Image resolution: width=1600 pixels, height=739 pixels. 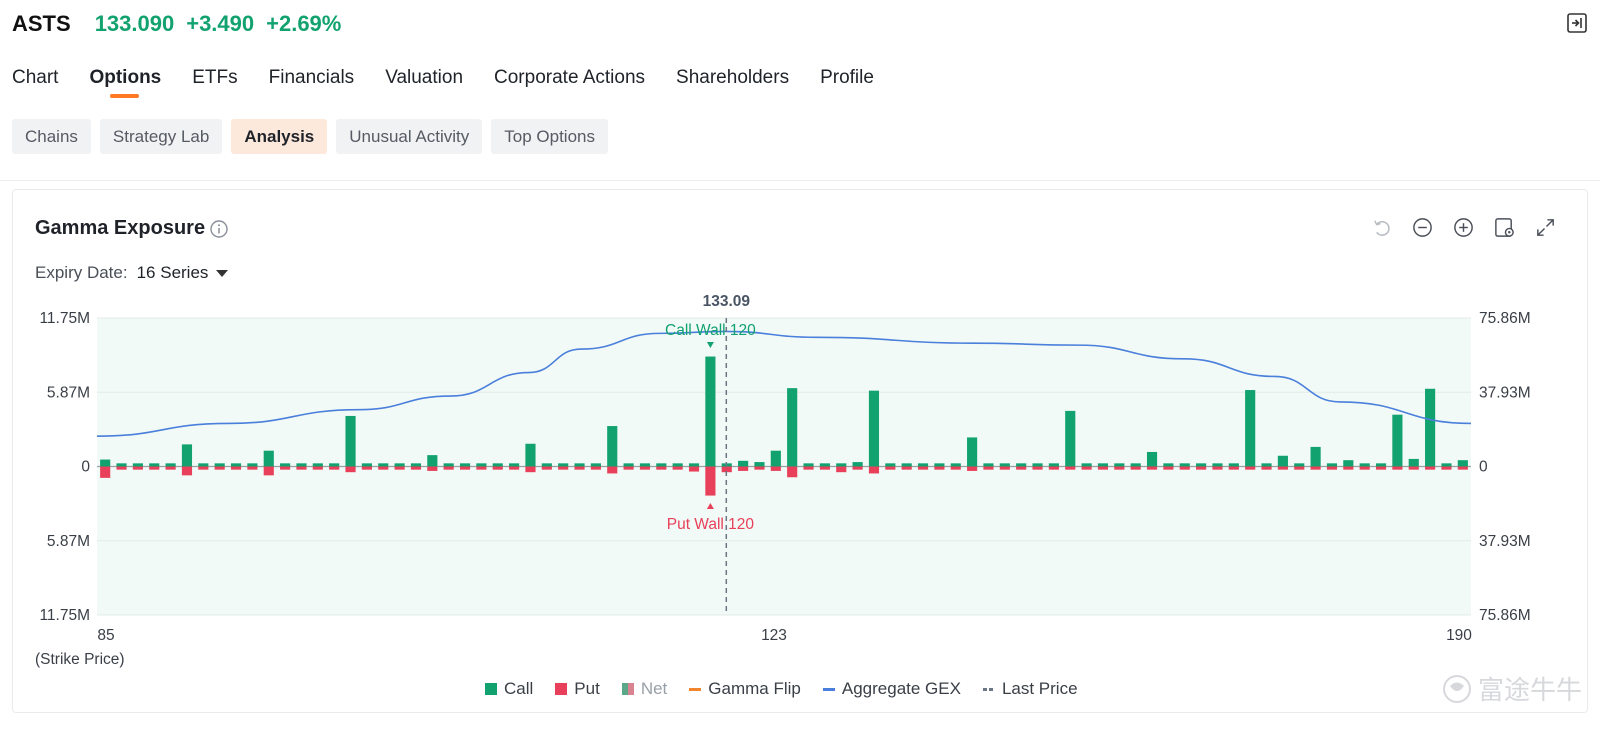 What do you see at coordinates (51, 136) in the screenshot?
I see `subtab-chains: Chains` at bounding box center [51, 136].